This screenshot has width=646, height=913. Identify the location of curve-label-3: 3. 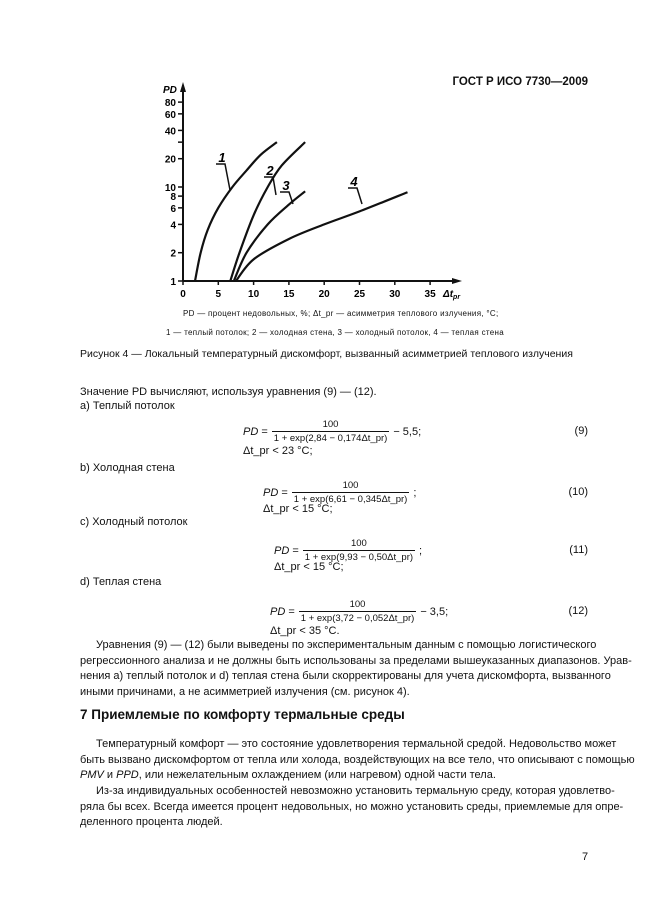
(286, 185).